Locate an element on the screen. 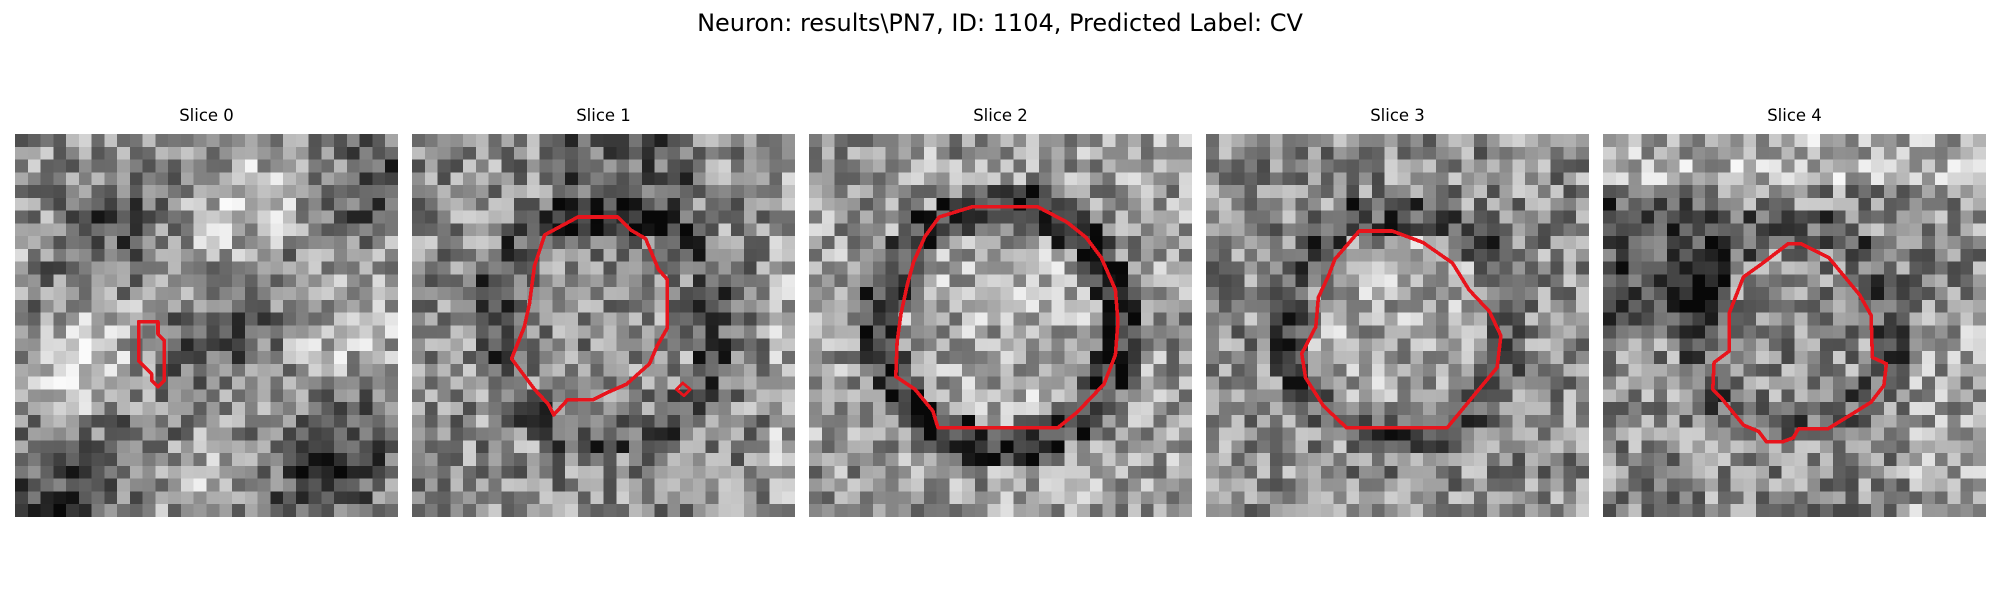  slice-title: Slice 3 is located at coordinates (1397, 115).